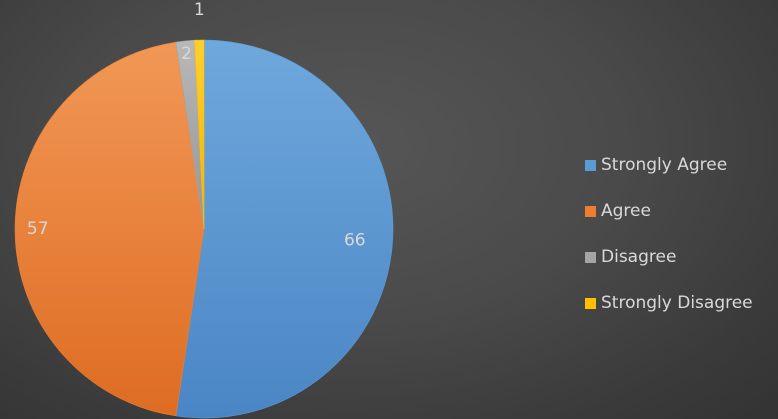  What do you see at coordinates (199, 10) in the screenshot?
I see `data-label-strongly-disagree: 1` at bounding box center [199, 10].